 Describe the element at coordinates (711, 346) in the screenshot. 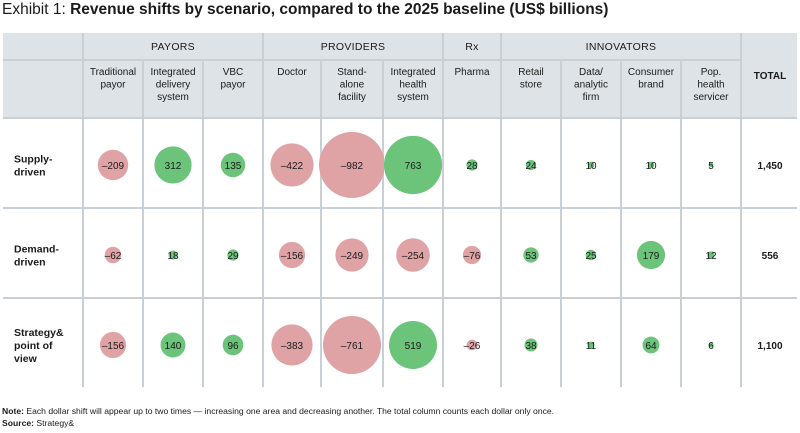

I see `data-label-strategy-point-of-view-10: 6` at that location.